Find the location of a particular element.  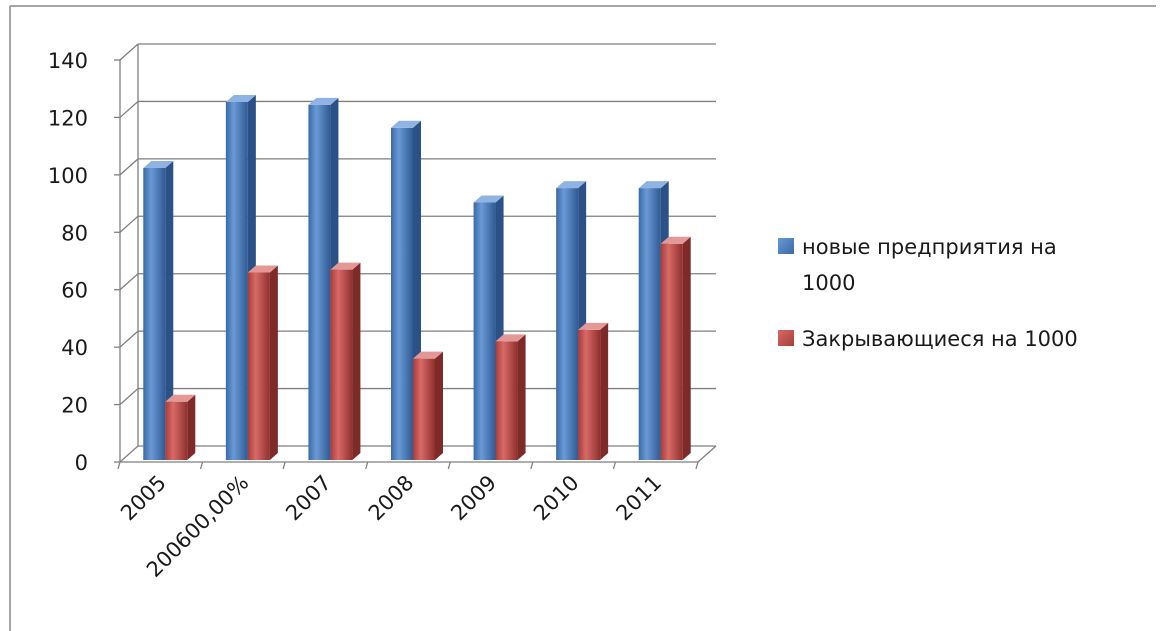

bar-closing-200600,00% is located at coordinates (262, 362).